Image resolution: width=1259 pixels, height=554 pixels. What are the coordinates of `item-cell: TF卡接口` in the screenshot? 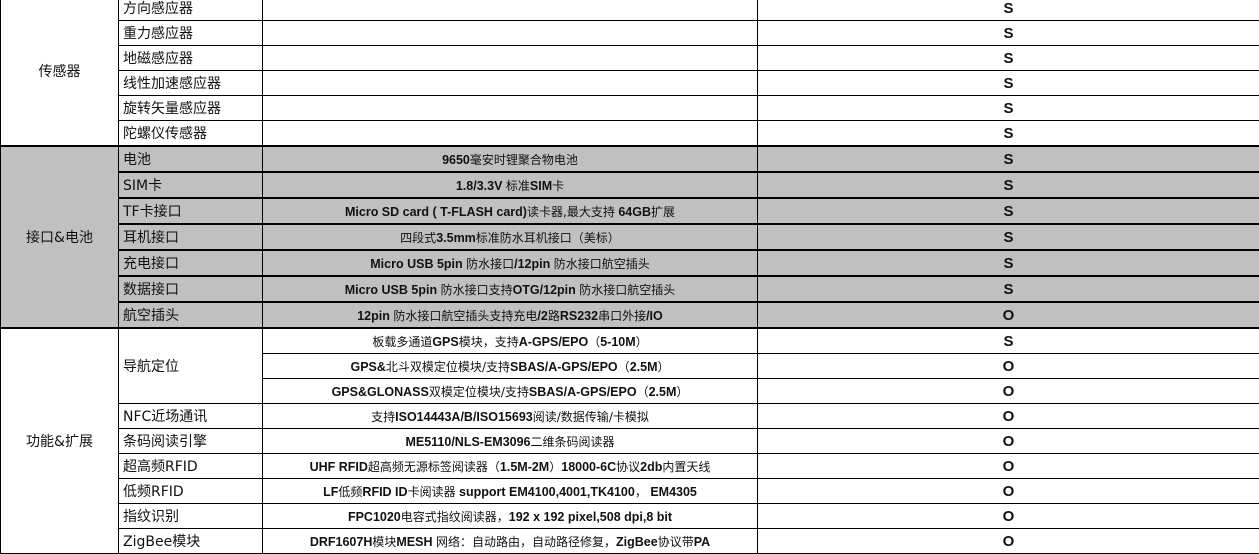 It's located at (191, 211).